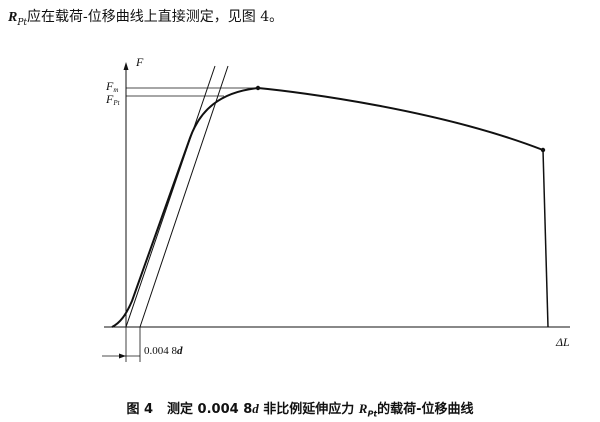 The height and width of the screenshot is (422, 600). What do you see at coordinates (13, 17) in the screenshot?
I see `intro-symbol: R` at bounding box center [13, 17].